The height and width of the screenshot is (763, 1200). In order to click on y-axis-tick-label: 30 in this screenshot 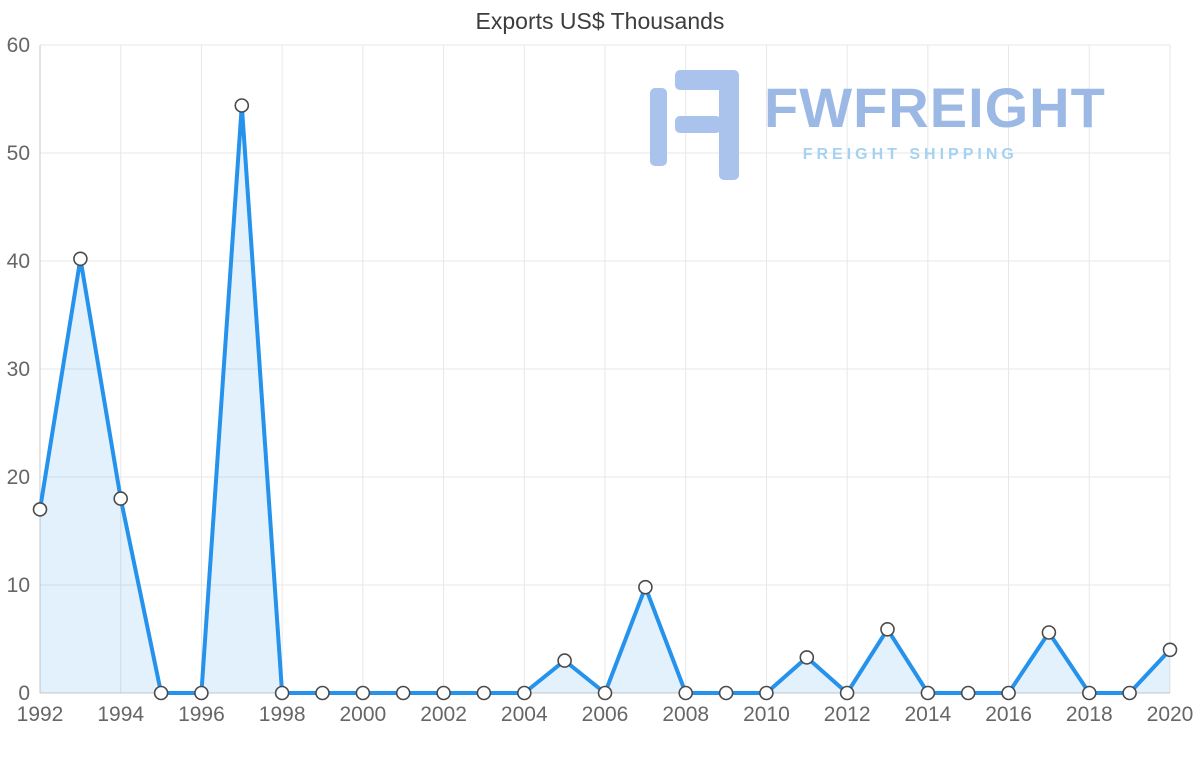, I will do `click(18, 369)`.